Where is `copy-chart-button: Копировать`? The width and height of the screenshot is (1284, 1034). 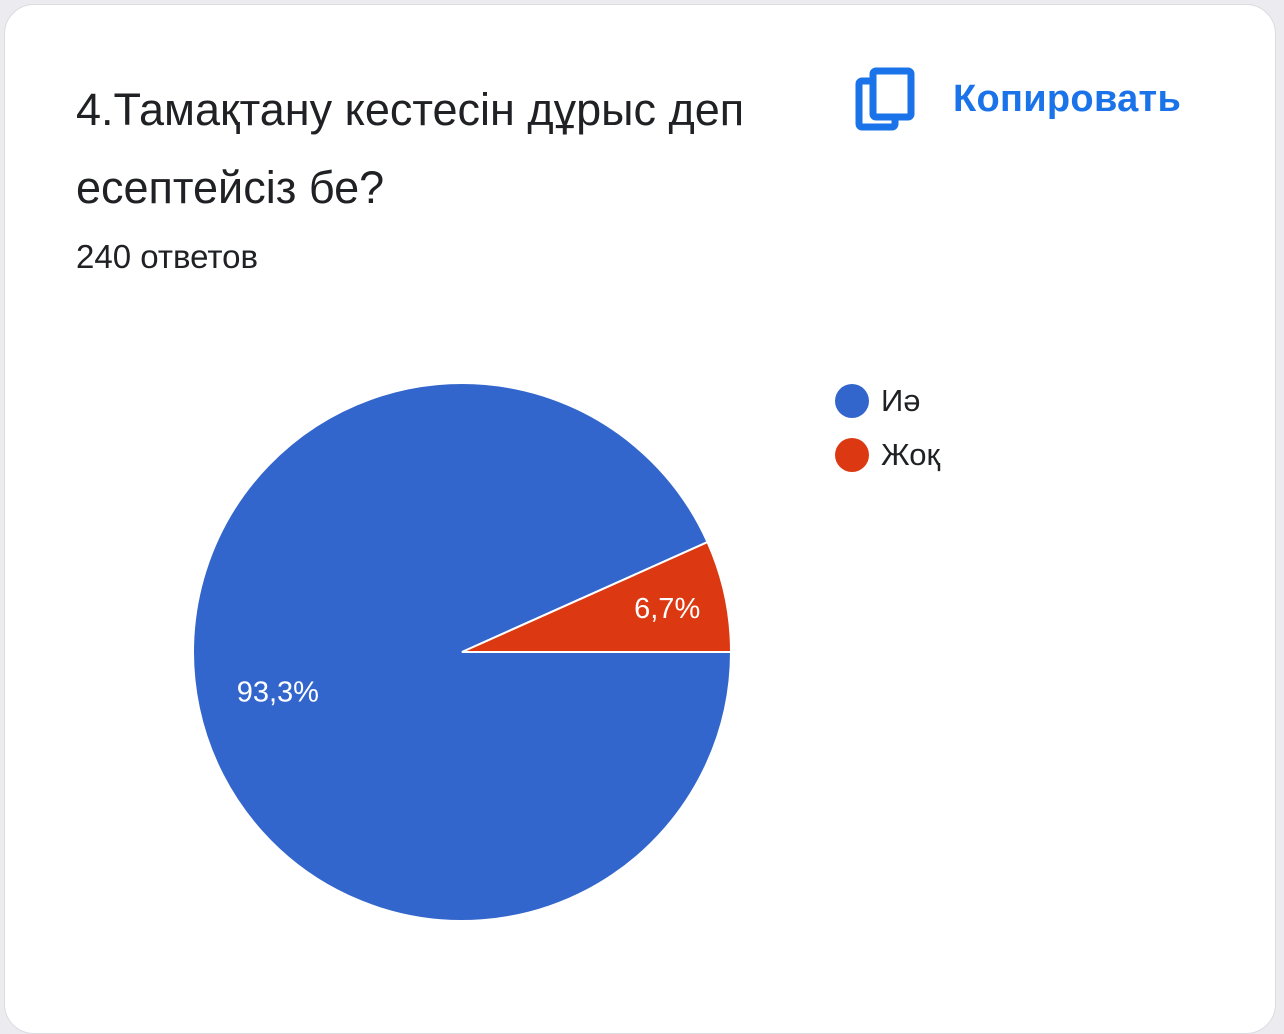 copy-chart-button: Копировать is located at coordinates (1018, 99).